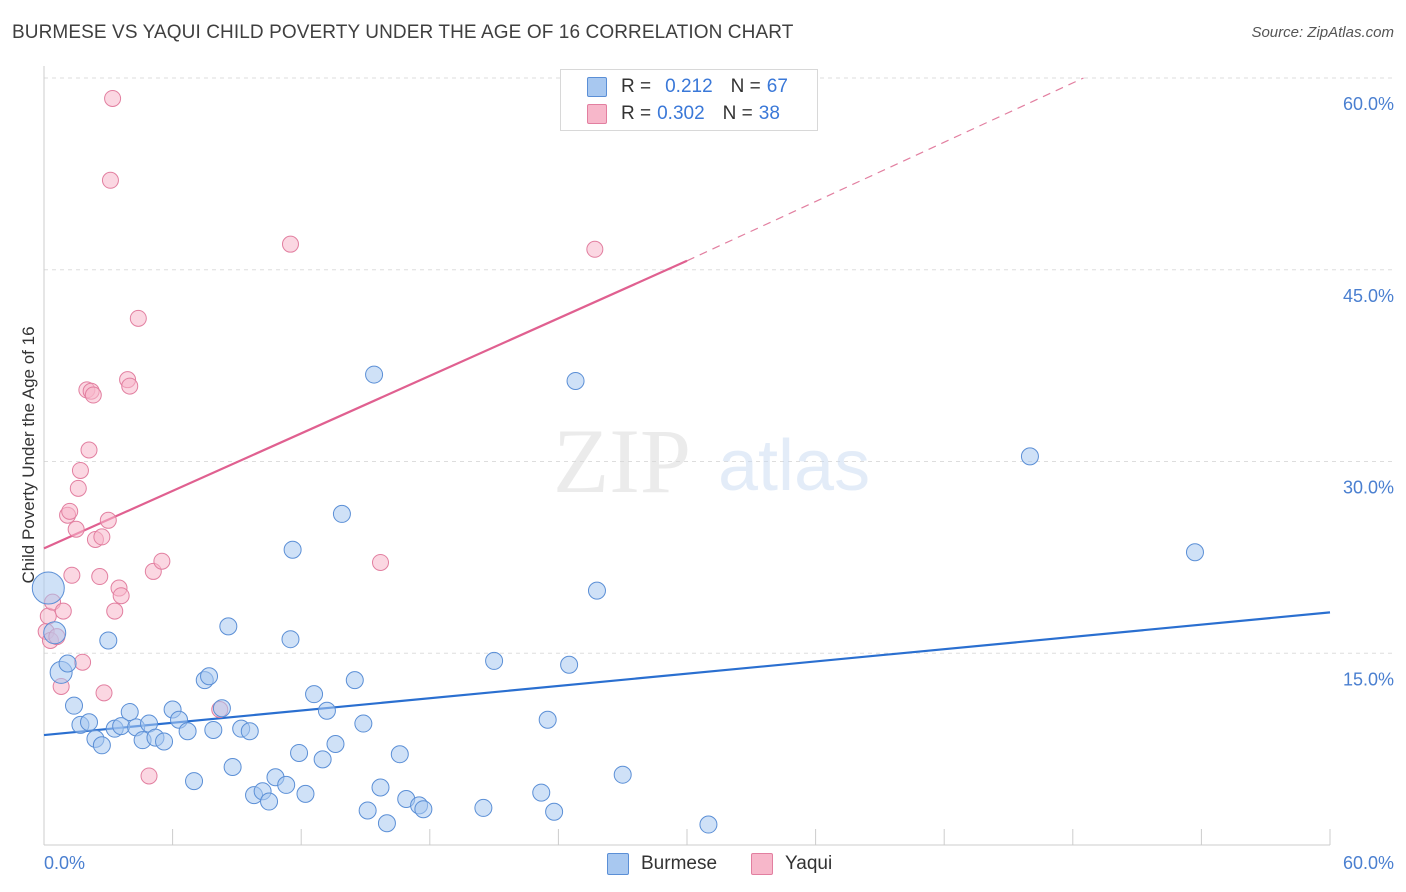 This screenshot has width=1406, height=892. What do you see at coordinates (622, 461) in the screenshot?
I see `watermark-zip: ZIP` at bounding box center [622, 461].